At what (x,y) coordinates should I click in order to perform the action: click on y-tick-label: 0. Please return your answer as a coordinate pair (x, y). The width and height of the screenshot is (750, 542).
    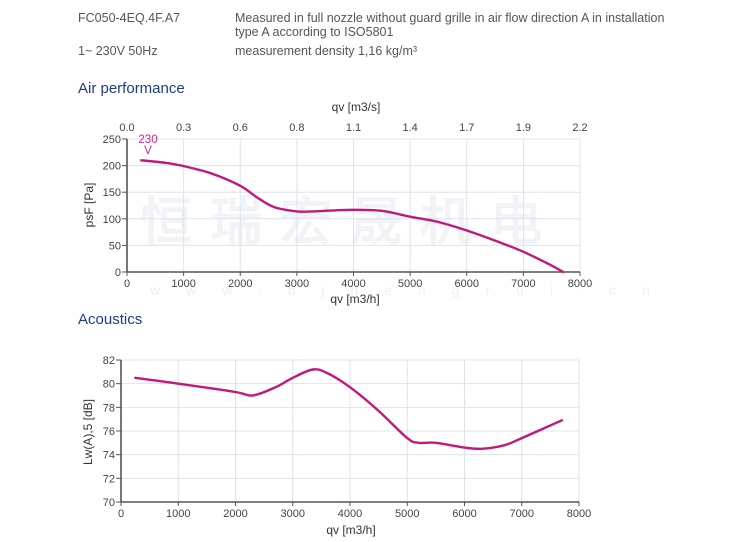
    Looking at the image, I should click on (118, 273).